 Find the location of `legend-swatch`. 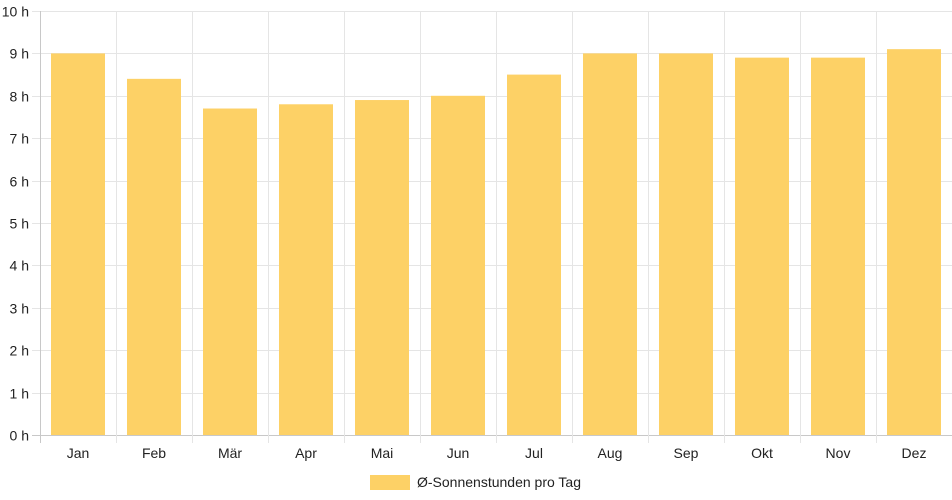

legend-swatch is located at coordinates (390, 482).